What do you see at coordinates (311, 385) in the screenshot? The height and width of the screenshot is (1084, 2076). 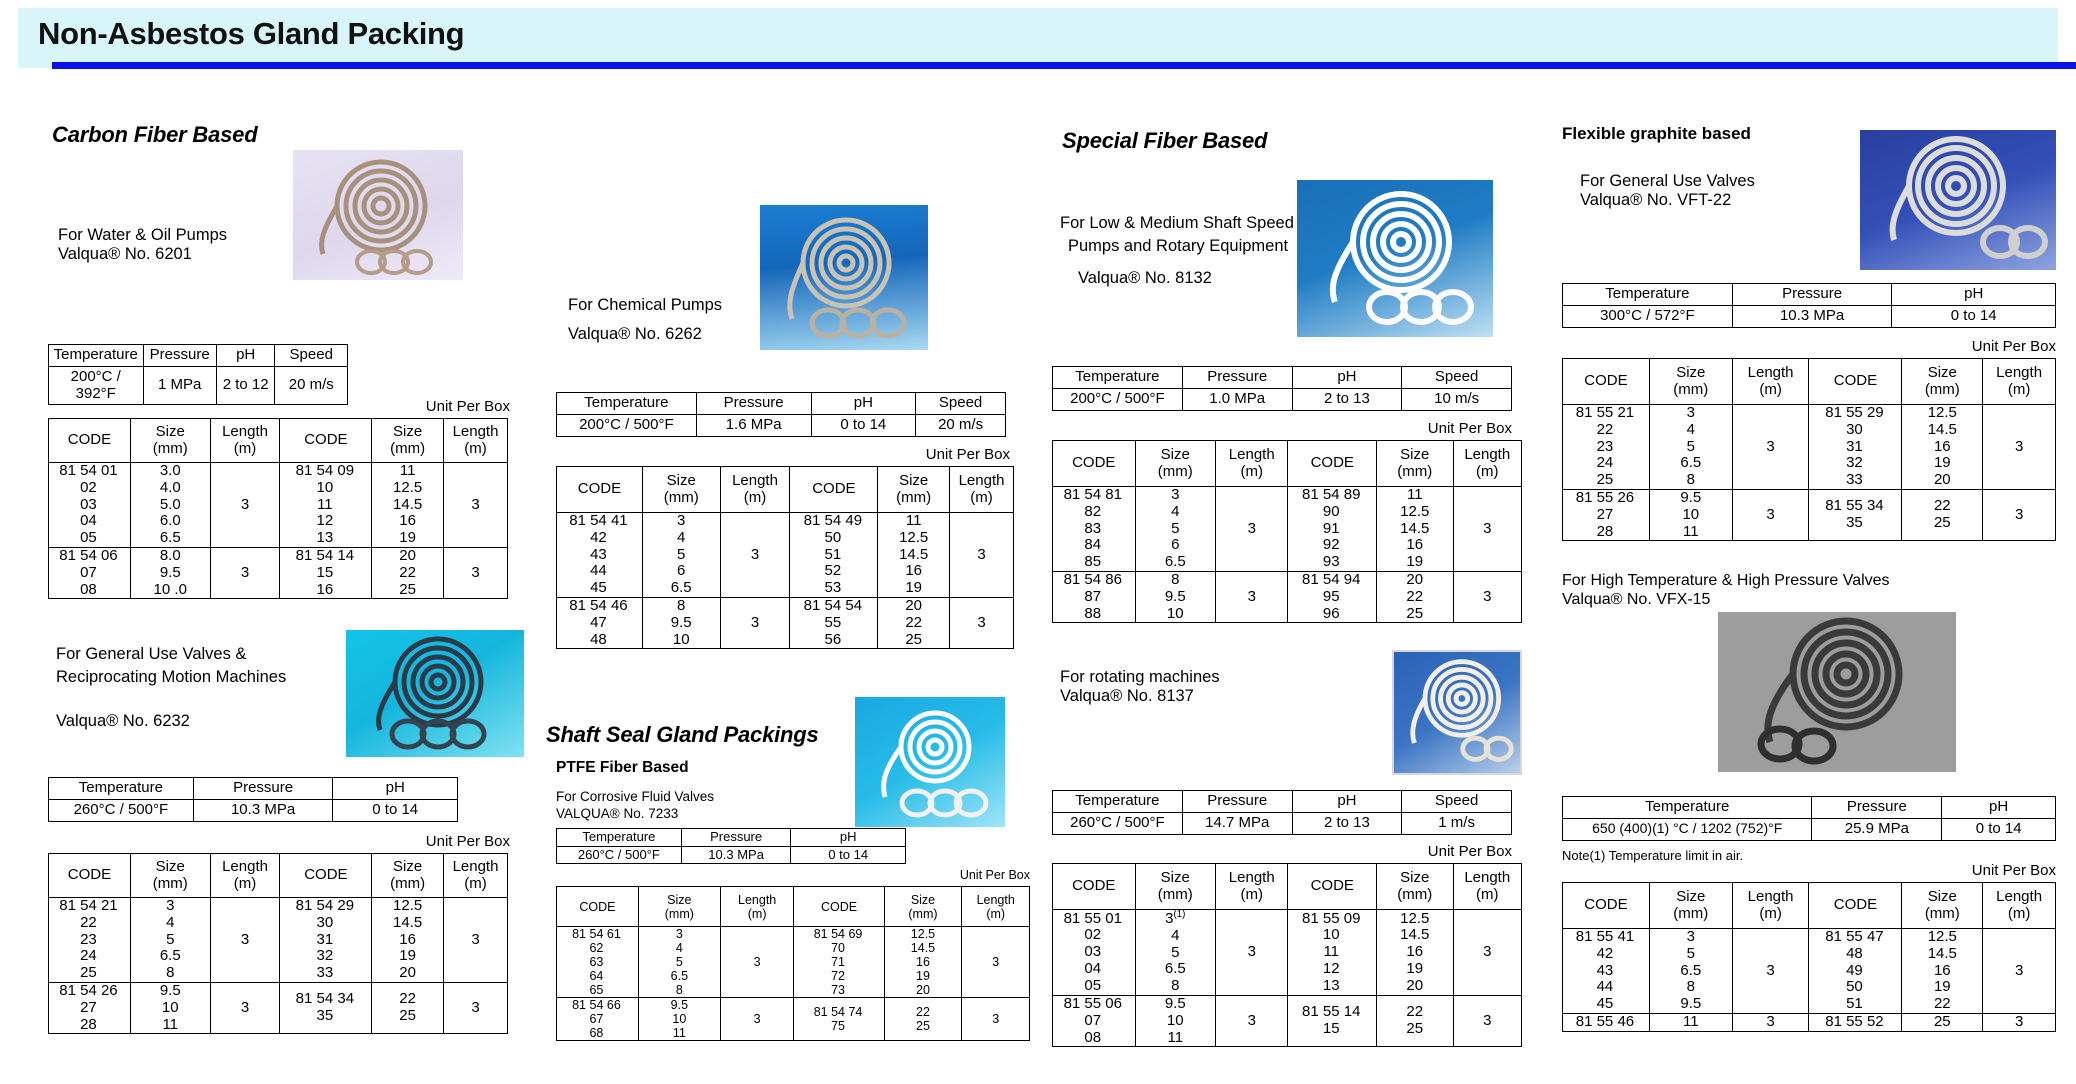 I see `spec-td-speed: 20 m/s` at bounding box center [311, 385].